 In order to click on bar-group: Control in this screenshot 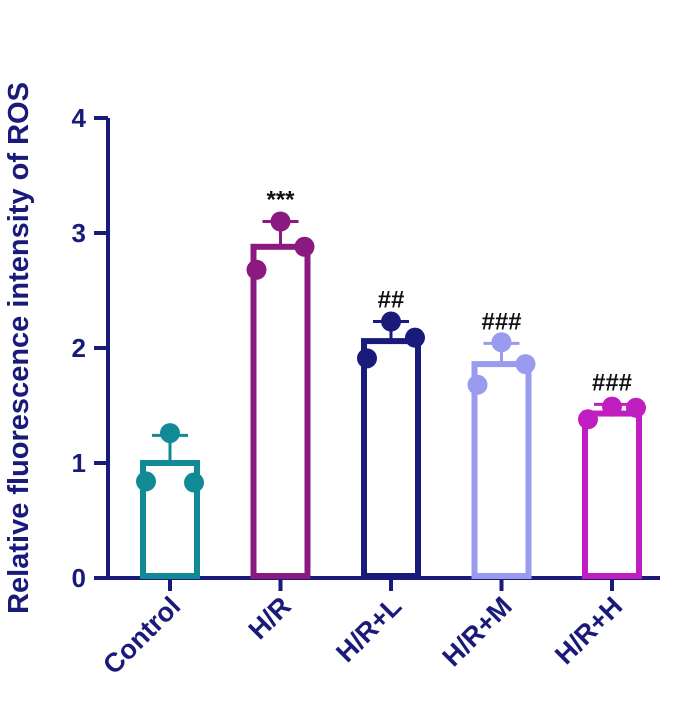, I will do `click(150, 551)`.